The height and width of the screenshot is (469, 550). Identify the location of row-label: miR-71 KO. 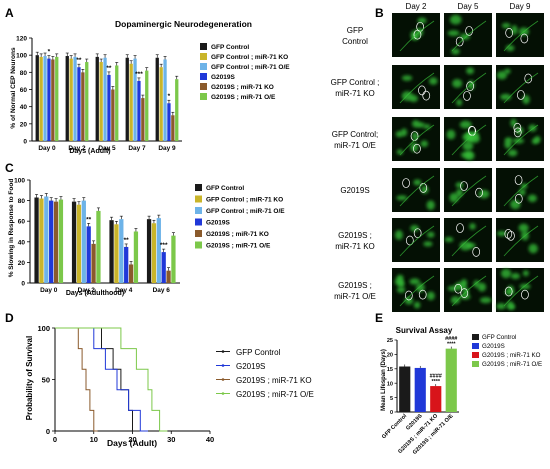
(355, 93).